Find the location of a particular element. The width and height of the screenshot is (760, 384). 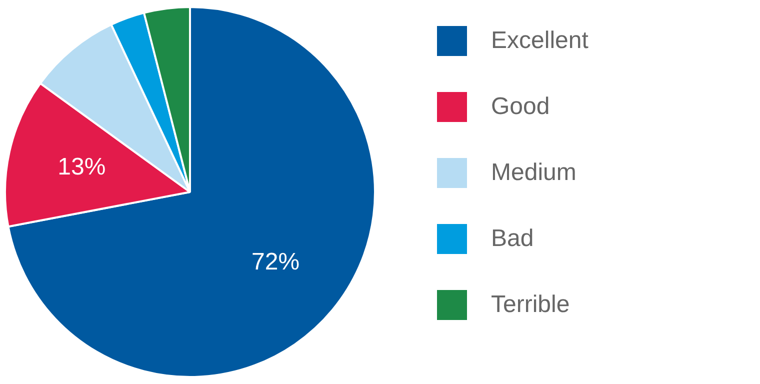

legend-label: Good is located at coordinates (520, 107).